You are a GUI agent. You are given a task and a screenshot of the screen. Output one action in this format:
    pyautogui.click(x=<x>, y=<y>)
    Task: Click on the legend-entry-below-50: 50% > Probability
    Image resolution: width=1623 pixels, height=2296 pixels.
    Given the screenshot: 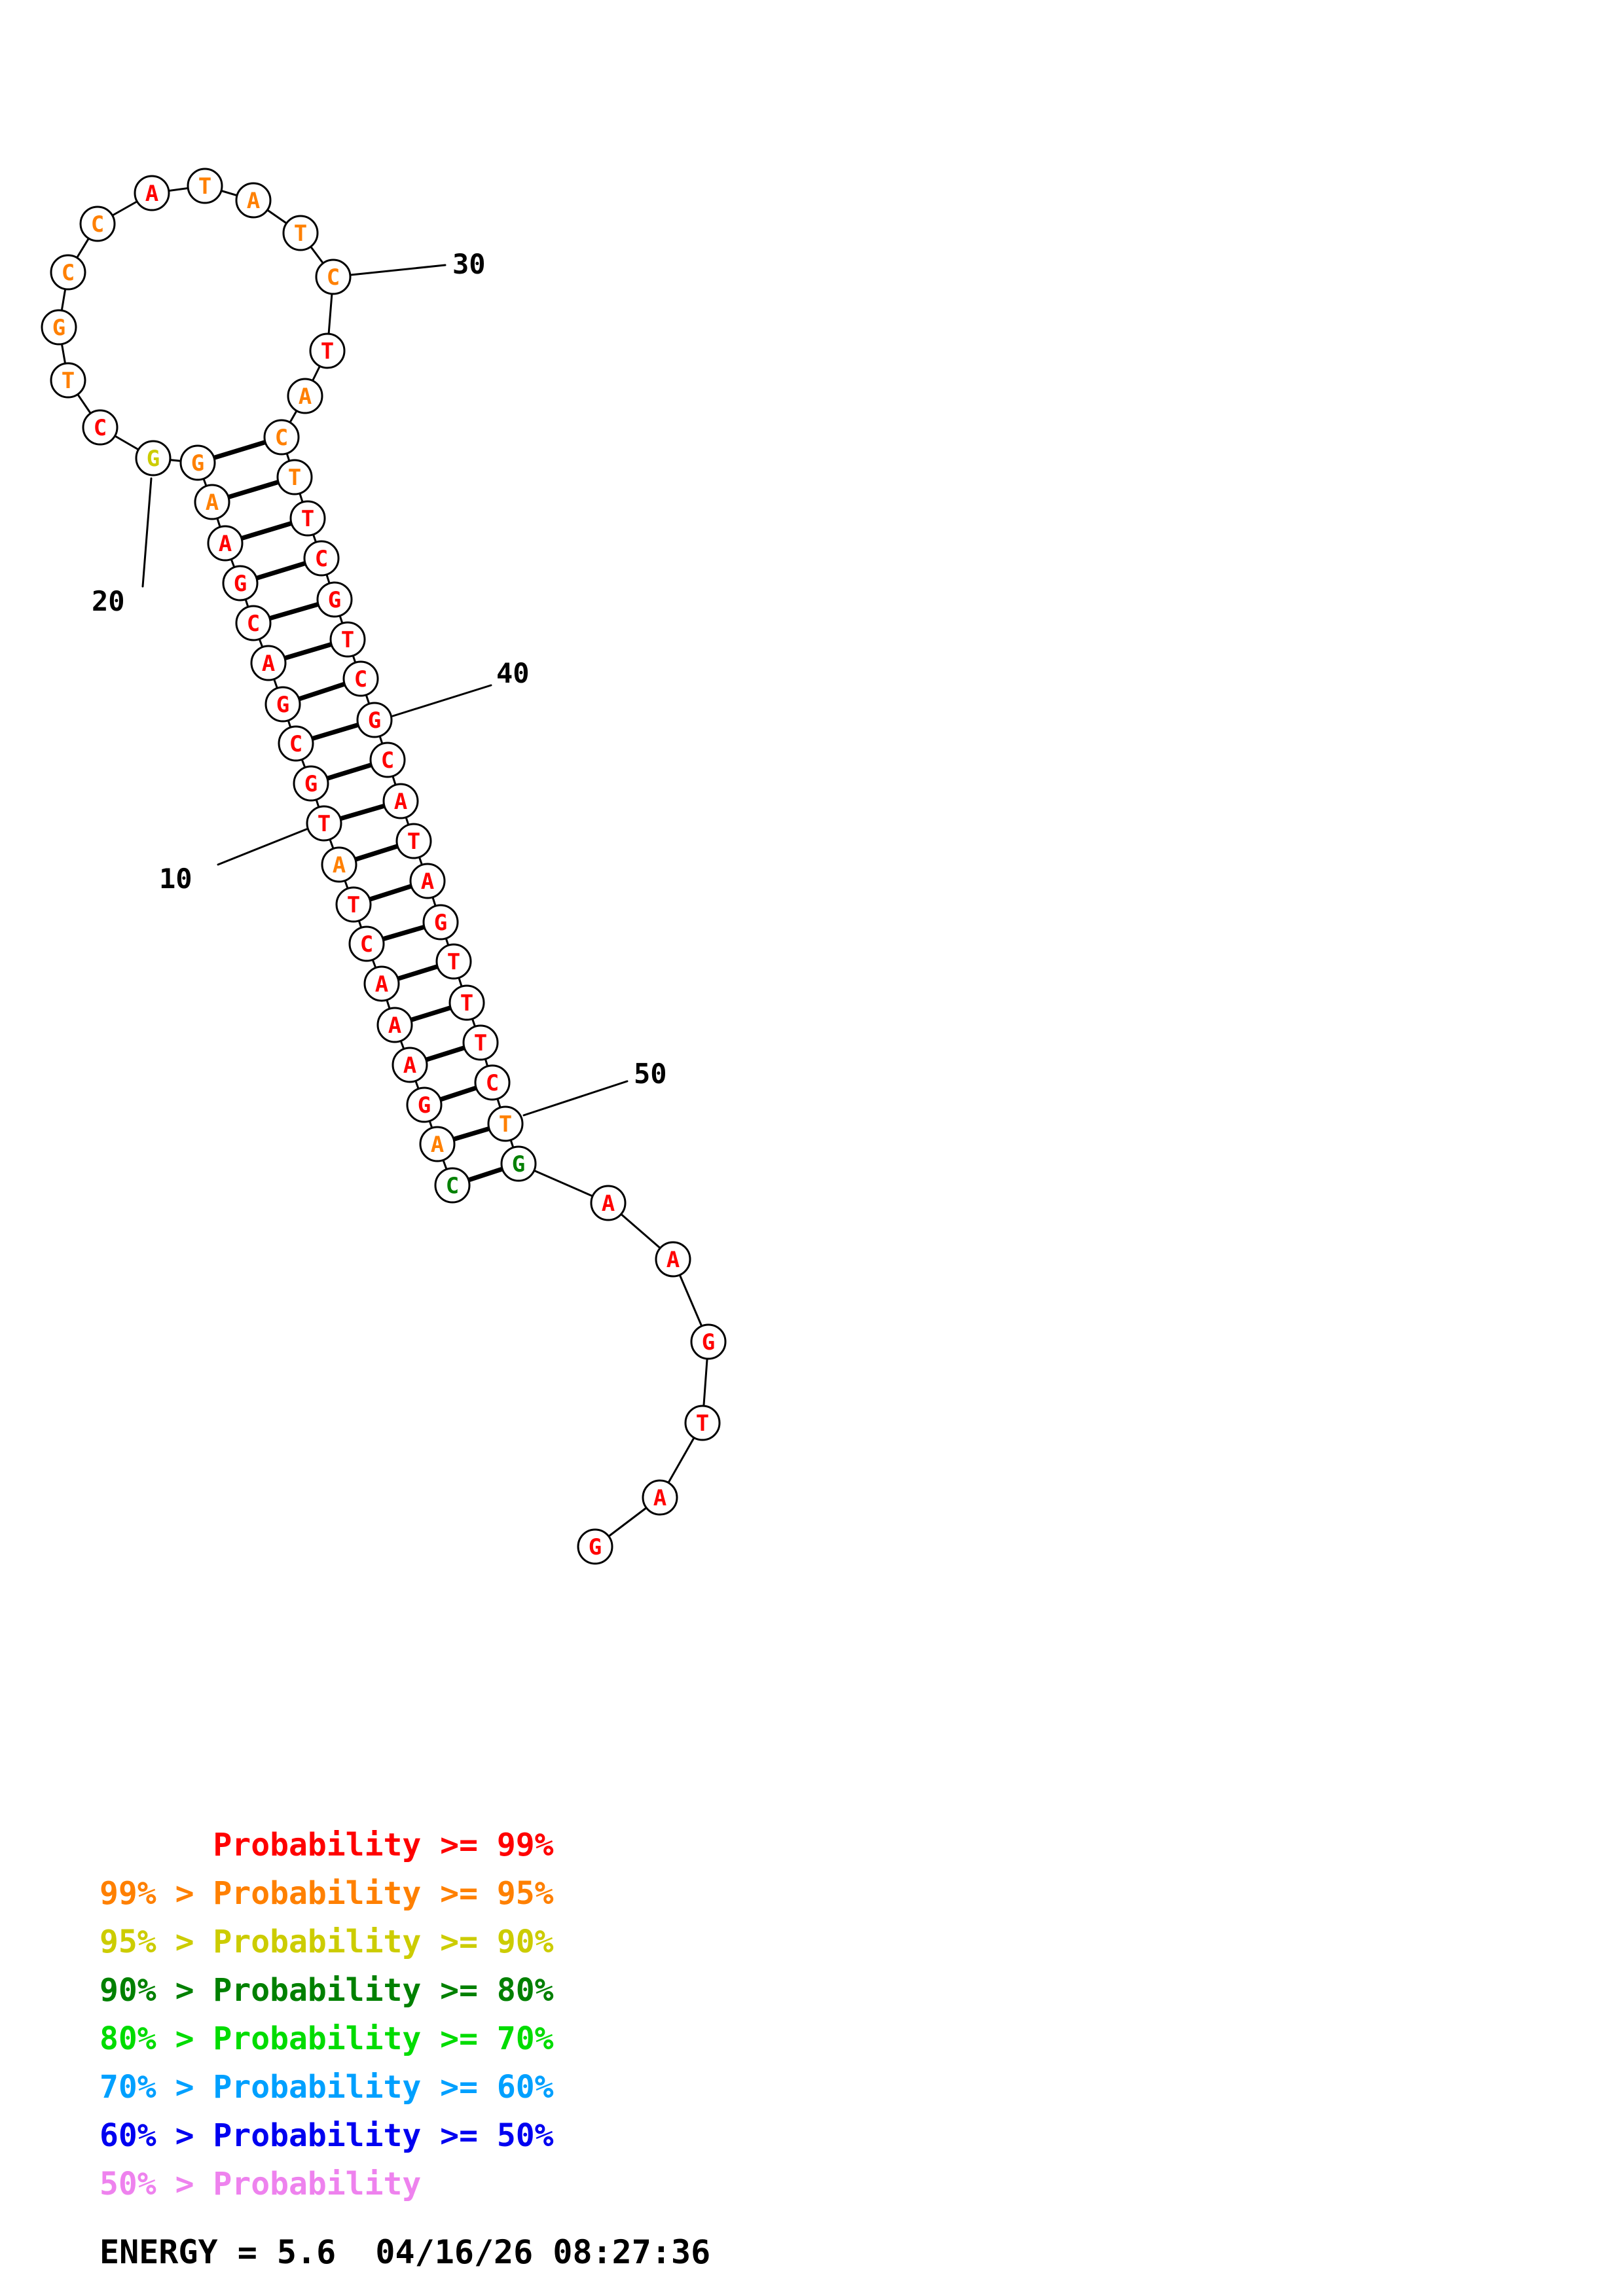 What is the action you would take?
    pyautogui.click(x=261, y=2184)
    